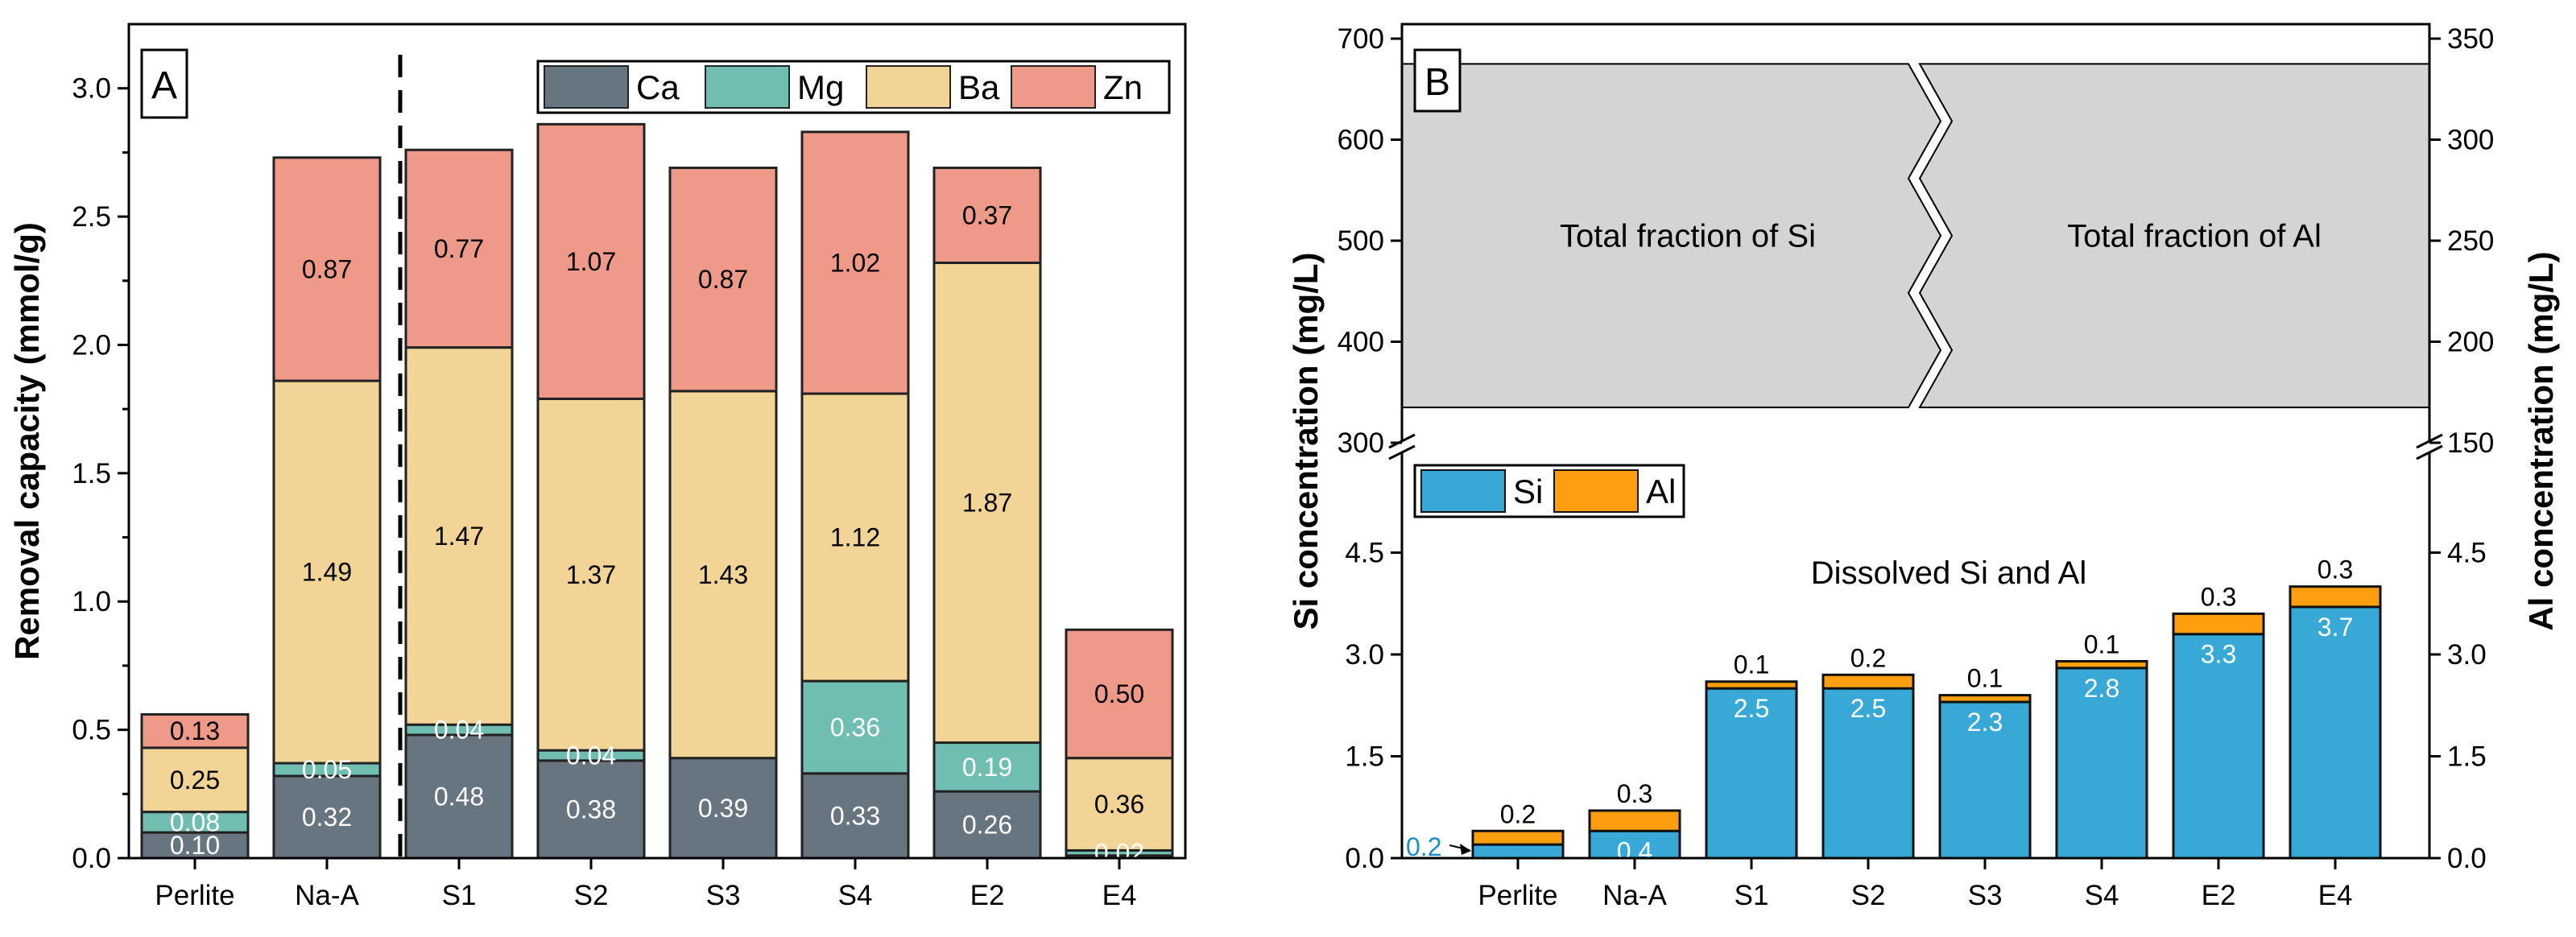 Image resolution: width=2576 pixels, height=937 pixels. Describe the element at coordinates (1985, 678) in the screenshot. I see `bar-label-al-s3: 0.1` at that location.